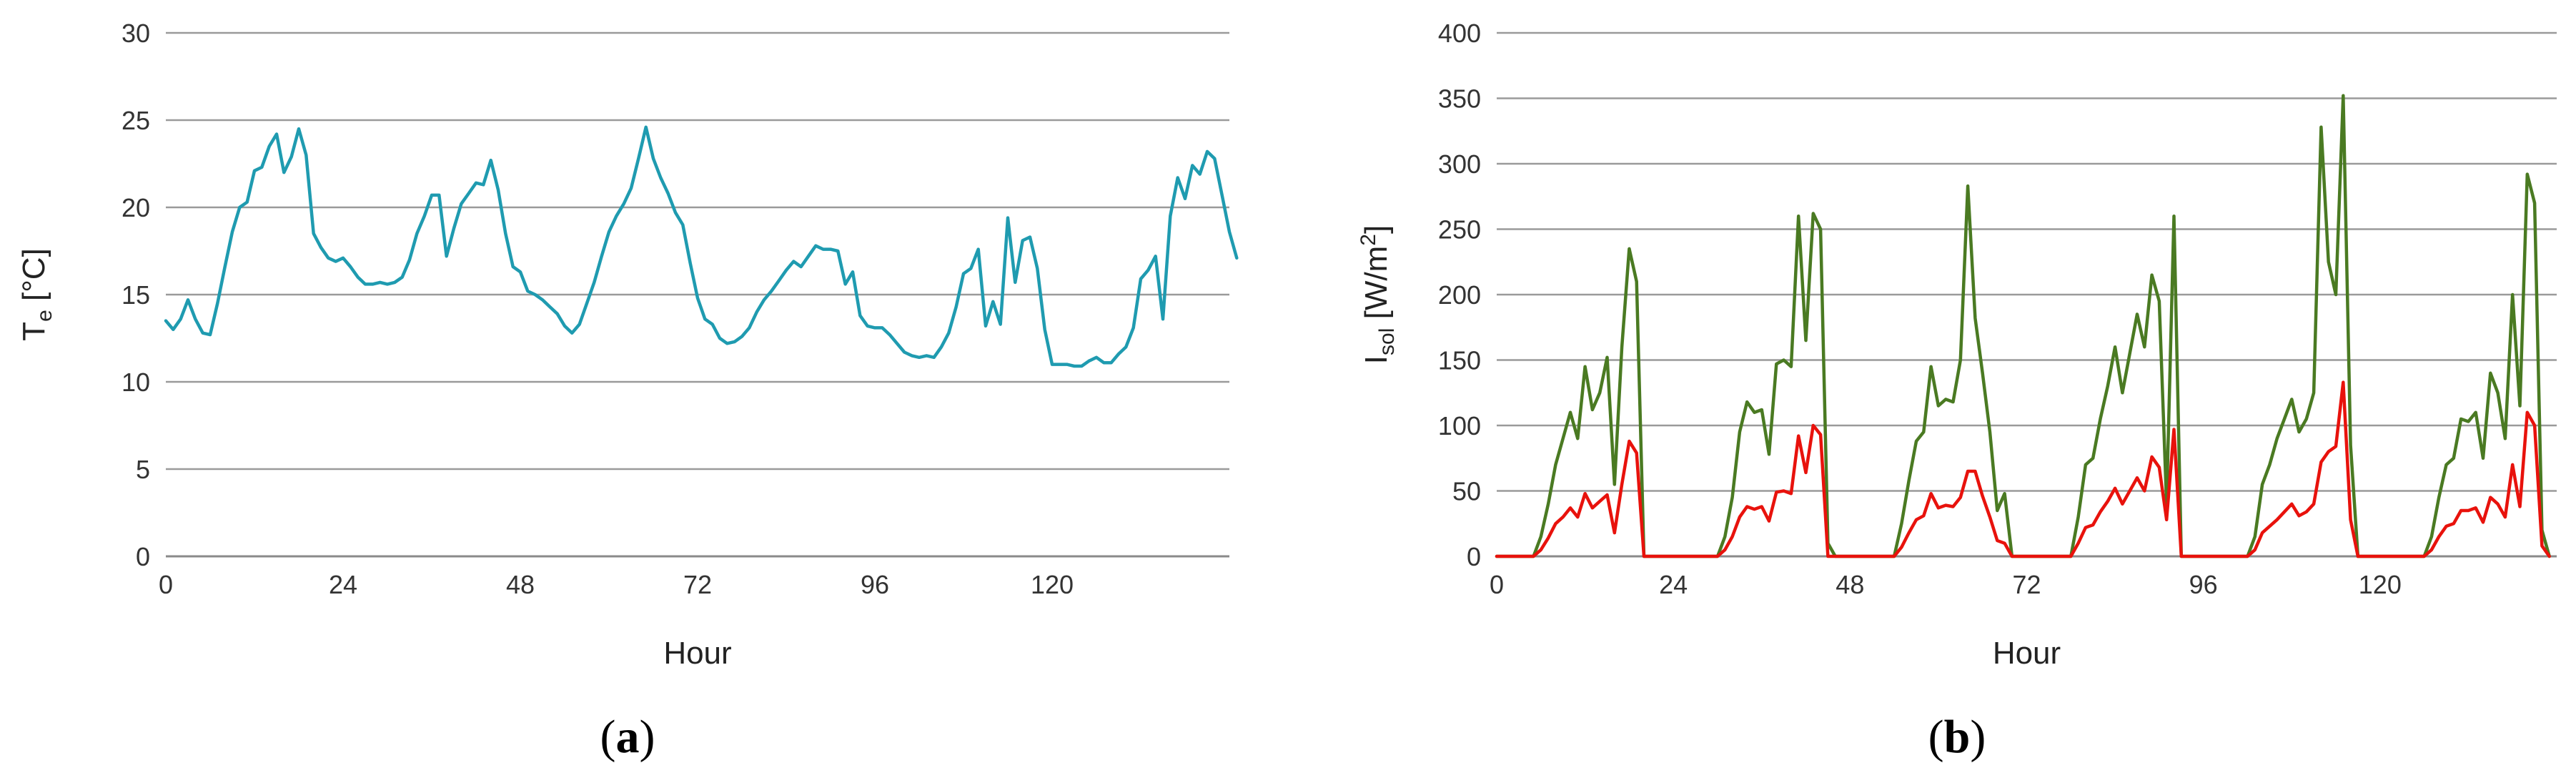 The height and width of the screenshot is (783, 2576). Describe the element at coordinates (1377, 287) in the screenshot. I see `y-axis-title-unit: [W/m` at that location.